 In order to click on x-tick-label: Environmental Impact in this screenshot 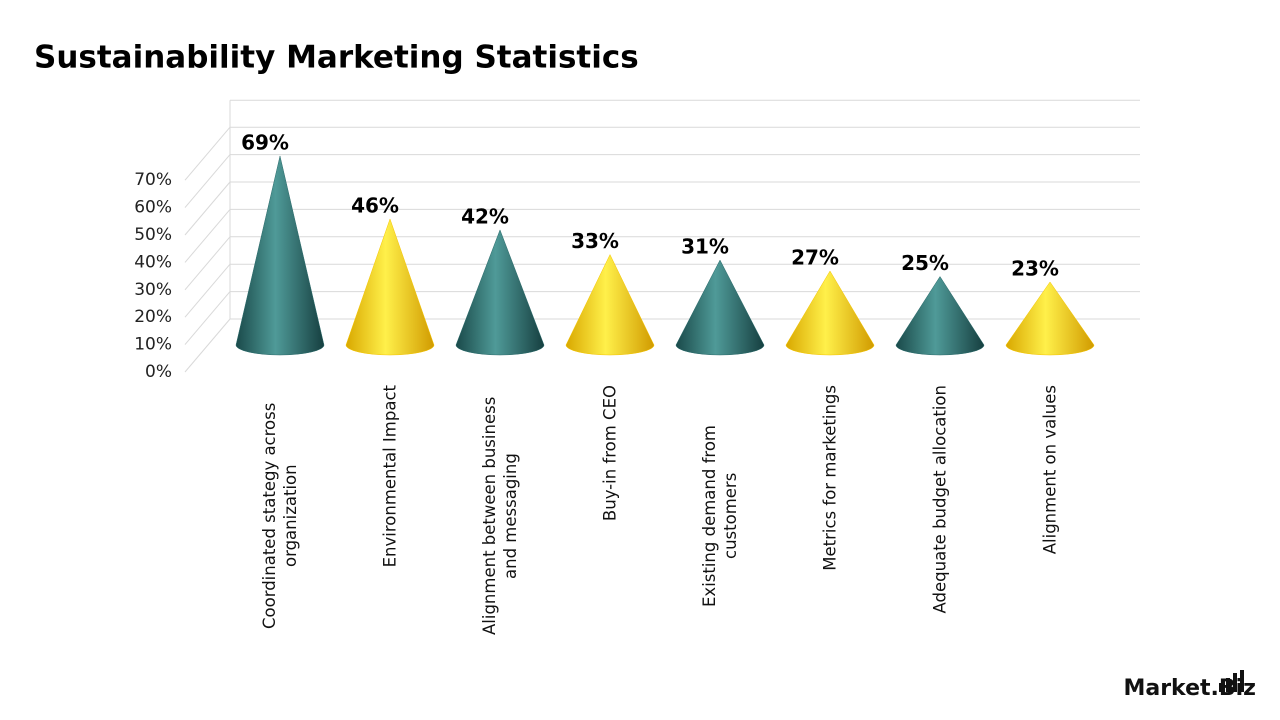, I will do `click(390, 476)`.